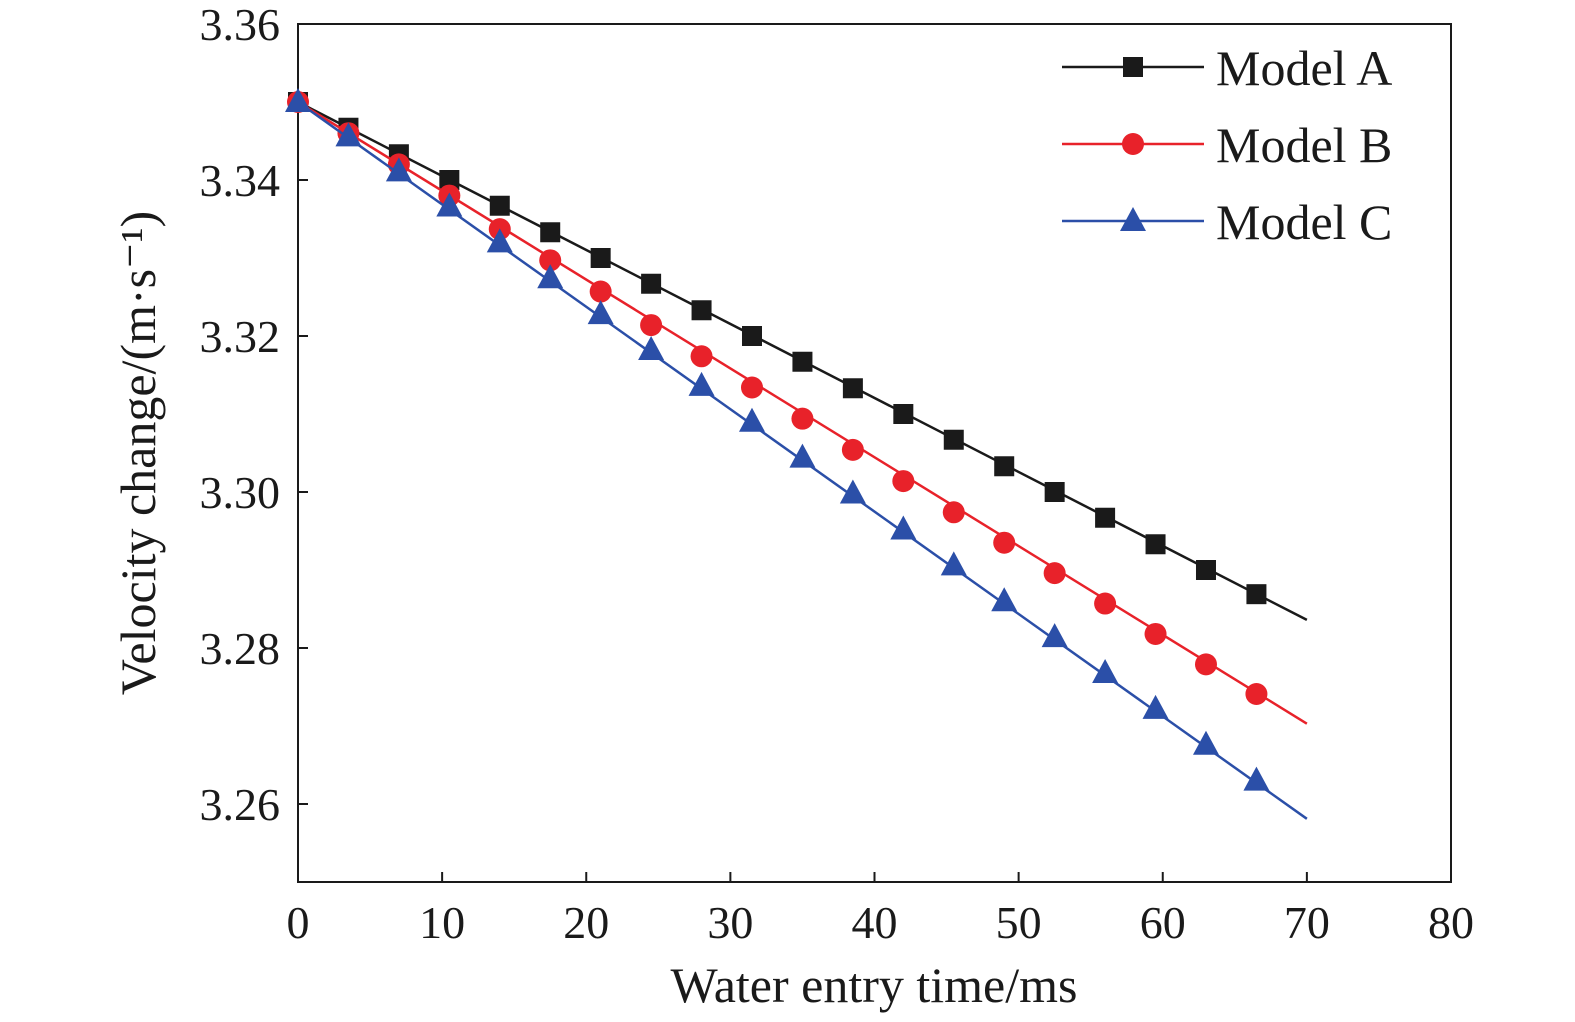  What do you see at coordinates (730, 922) in the screenshot?
I see `x-tick-label: 30` at bounding box center [730, 922].